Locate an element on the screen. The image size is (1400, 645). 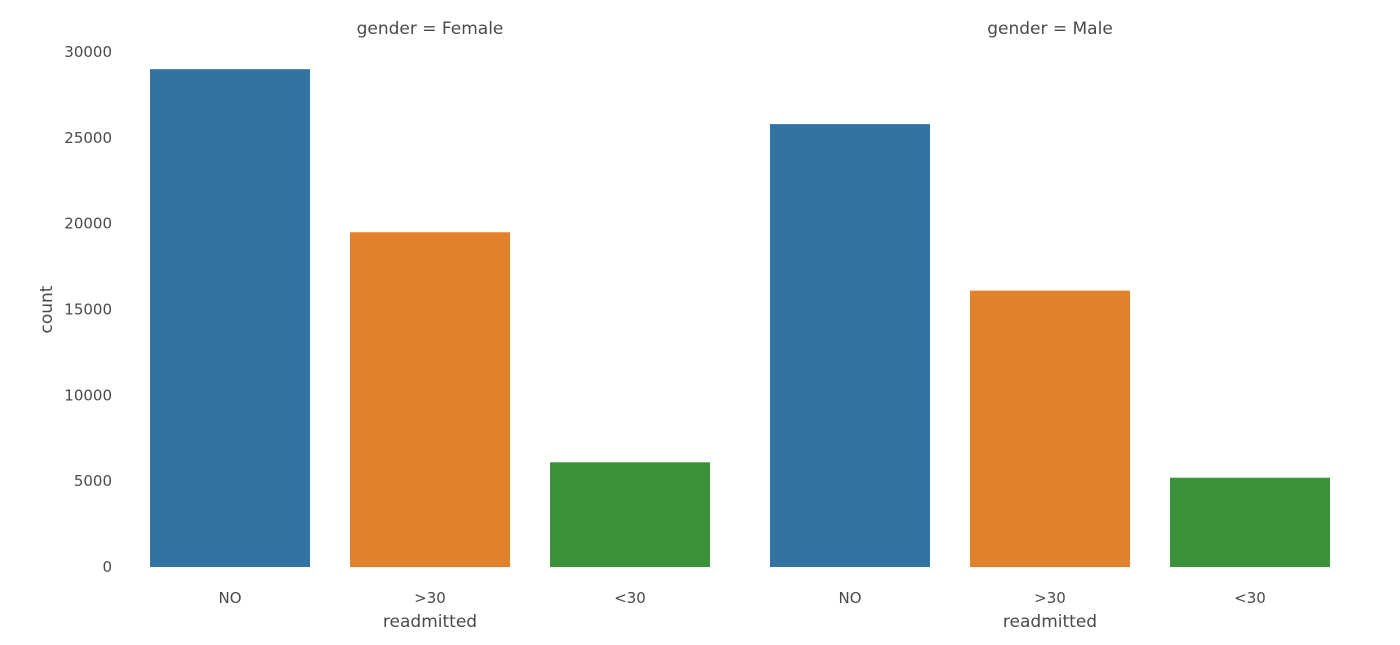
facet-title: gender = Female is located at coordinates (430, 29).